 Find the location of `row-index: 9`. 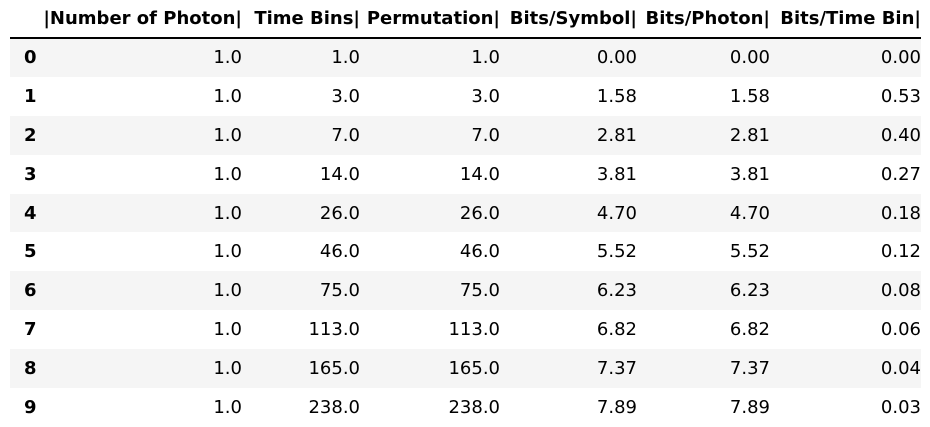

row-index: 9 is located at coordinates (30, 407).